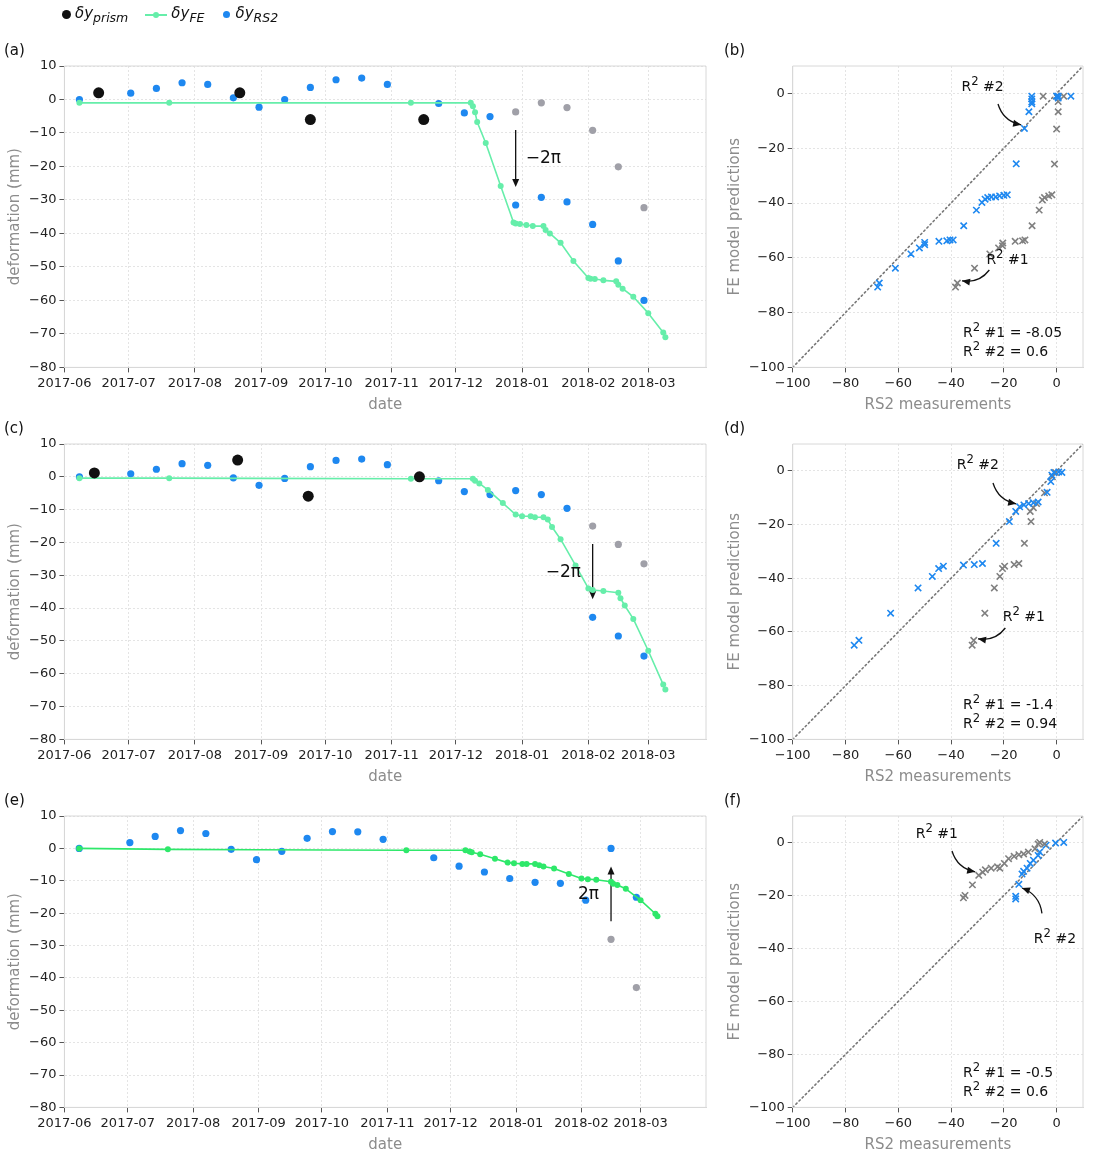  I want to click on x-tick-label: 2018-03, so click(648, 382).